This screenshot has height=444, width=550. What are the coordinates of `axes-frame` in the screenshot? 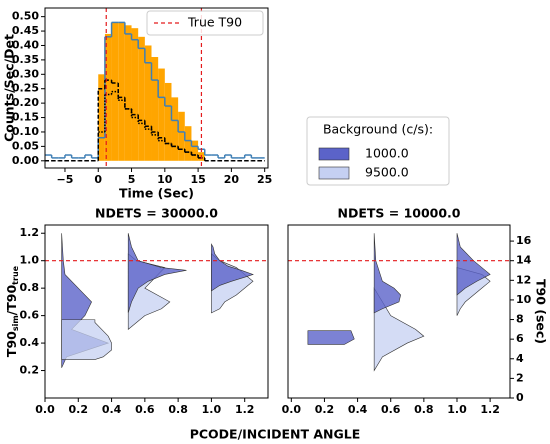 It's located at (156, 88).